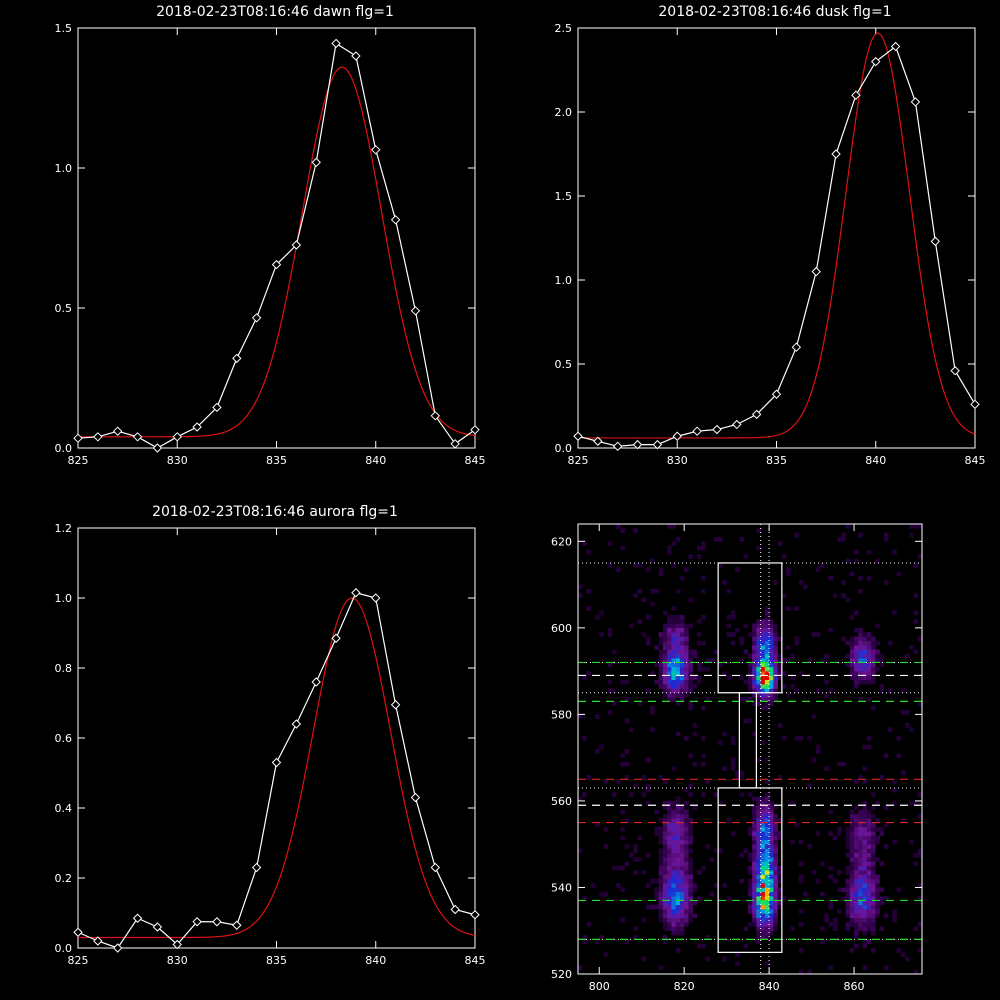  Describe the element at coordinates (177, 460) in the screenshot. I see `dawn-xtick-label-1: 830` at that location.